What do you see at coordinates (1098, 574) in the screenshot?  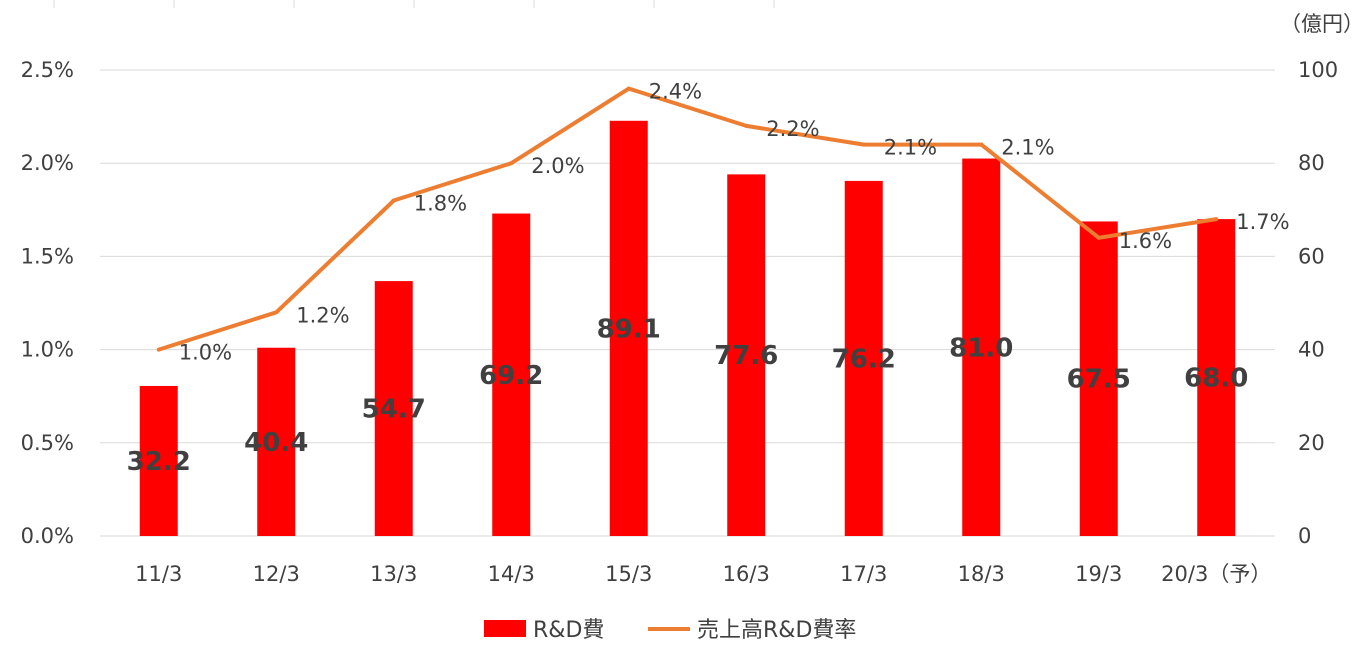 I see `x-axis-tick-label: 19/3` at bounding box center [1098, 574].